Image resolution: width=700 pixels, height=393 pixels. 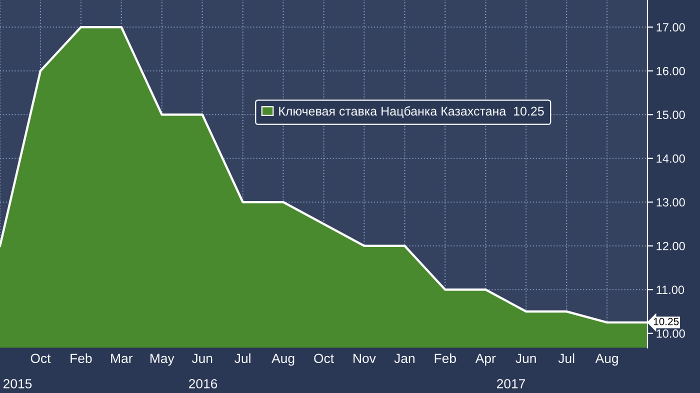 What do you see at coordinates (203, 383) in the screenshot?
I see `text: 2016` at bounding box center [203, 383].